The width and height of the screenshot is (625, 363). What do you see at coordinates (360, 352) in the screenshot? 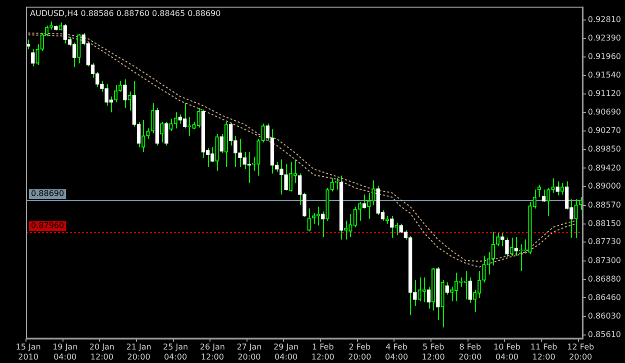
I see `x-tick-label: 2 Feb 20:00` at bounding box center [360, 352].